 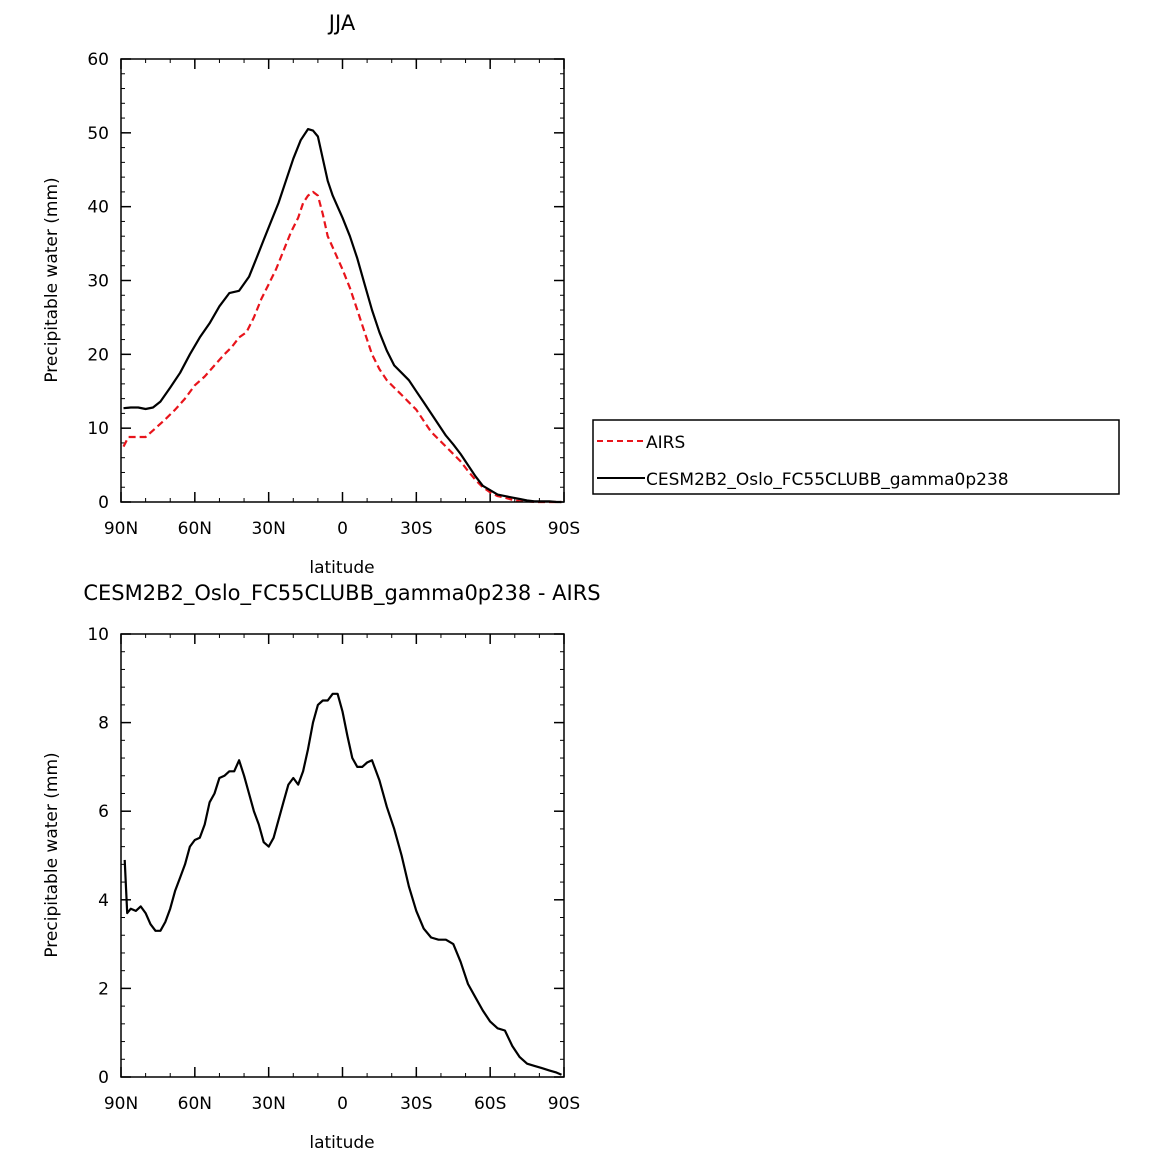 I want to click on legend: AIRS CESM2B2_Oslo_FC55CLUBB_gamma0p238, so click(x=856, y=457).